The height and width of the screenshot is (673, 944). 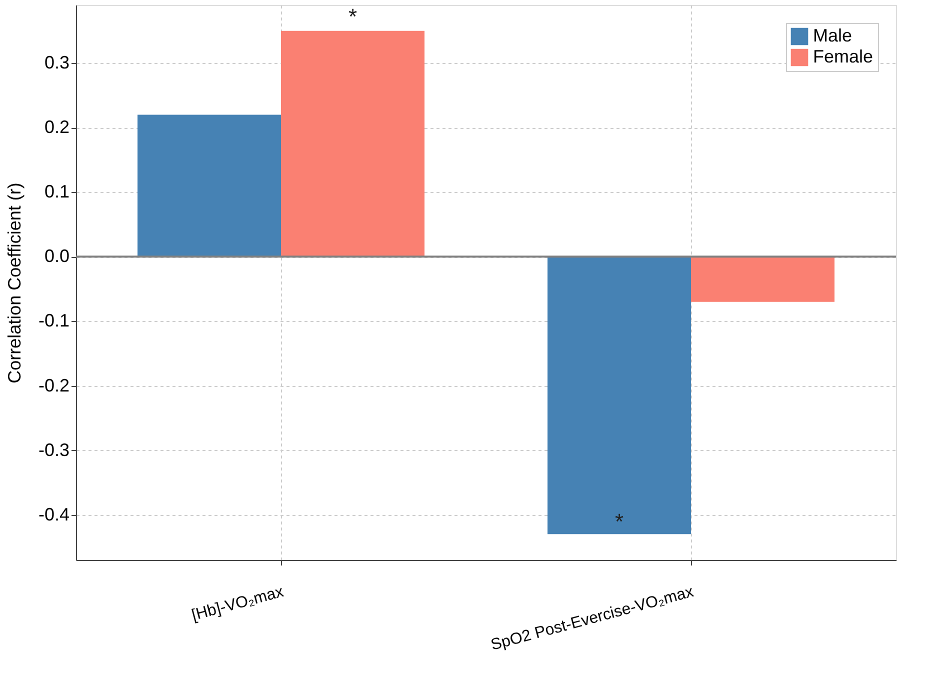 What do you see at coordinates (14, 283) in the screenshot?
I see `y-axis-title: Correlation Coefficient (r)` at bounding box center [14, 283].